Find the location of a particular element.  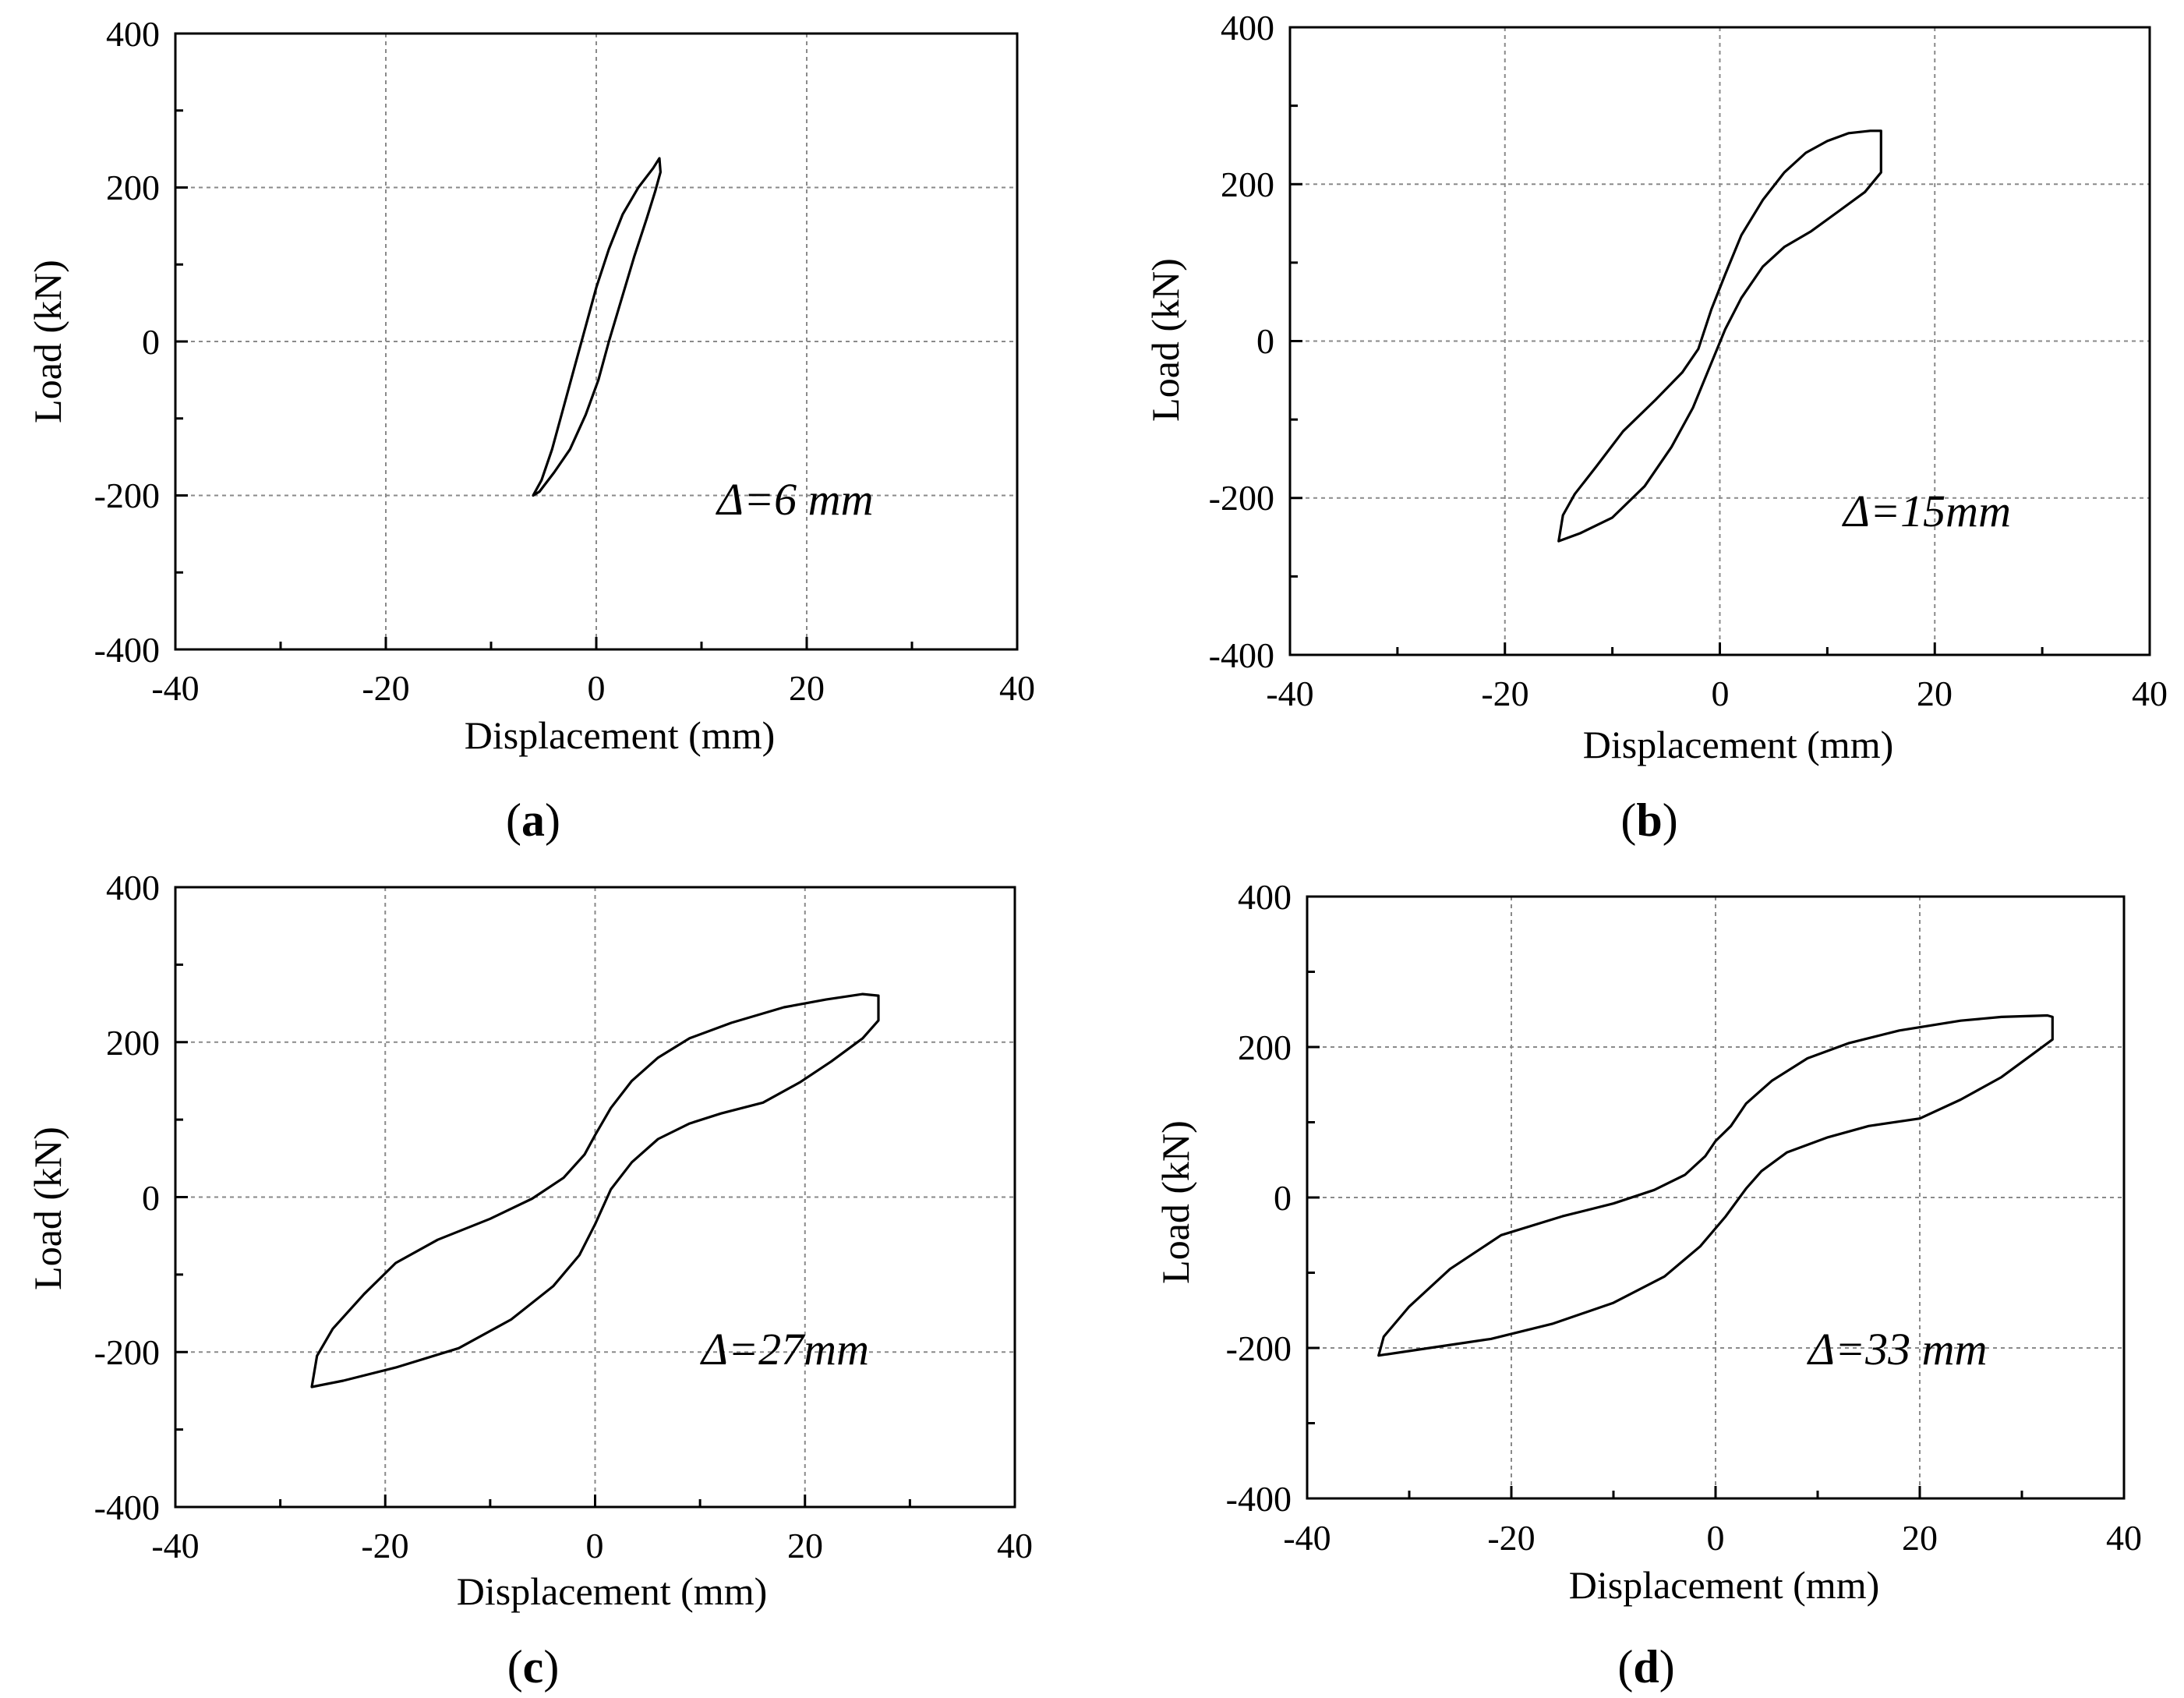

panel-label-a: (a) is located at coordinates (533, 820).